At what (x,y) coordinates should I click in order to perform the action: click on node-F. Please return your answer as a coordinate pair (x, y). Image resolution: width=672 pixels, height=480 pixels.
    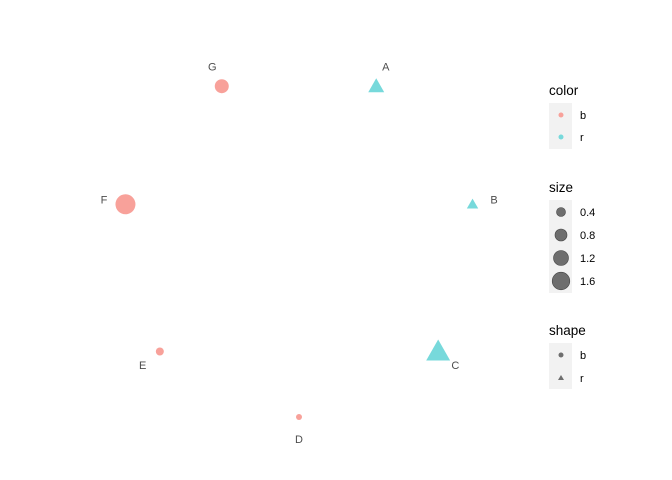
    Looking at the image, I should click on (125, 204).